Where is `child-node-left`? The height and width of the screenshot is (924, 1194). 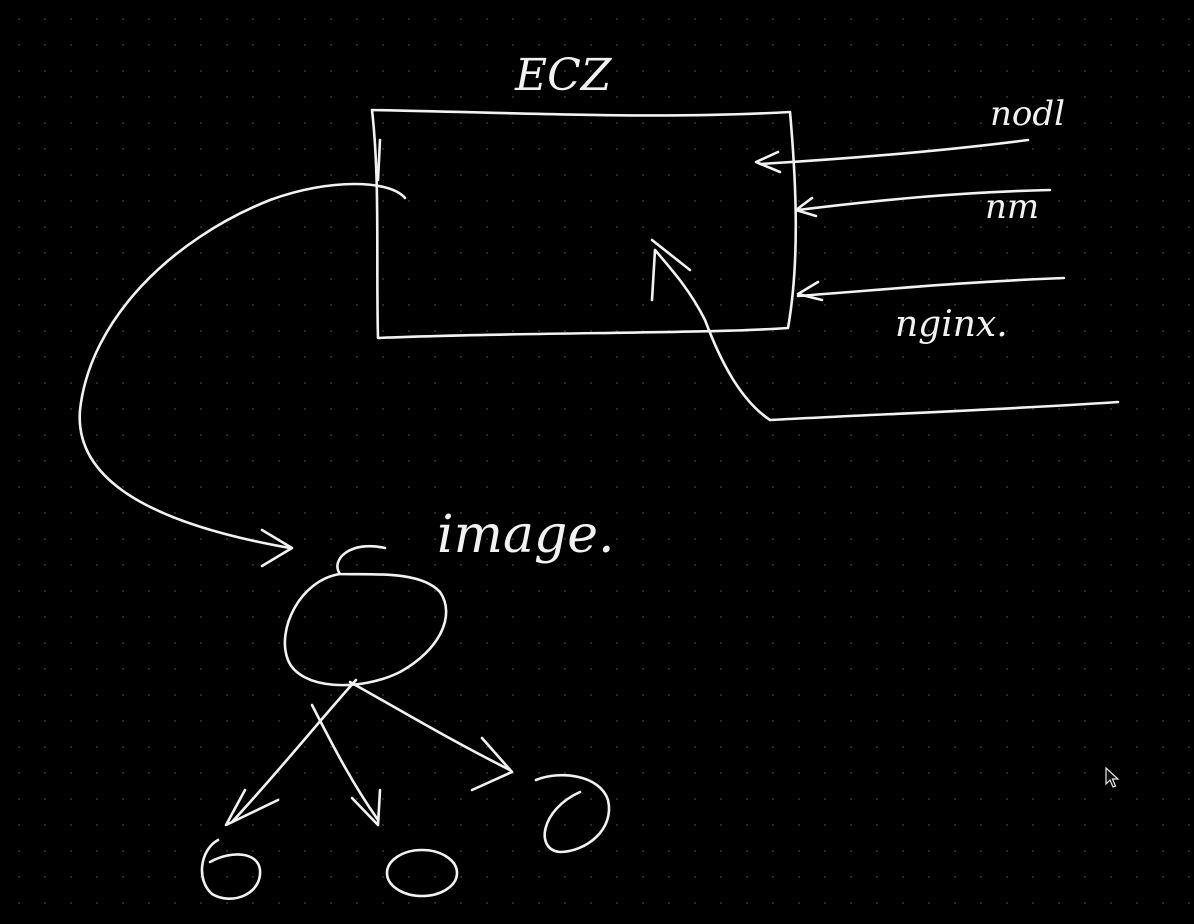 child-node-left is located at coordinates (231, 869).